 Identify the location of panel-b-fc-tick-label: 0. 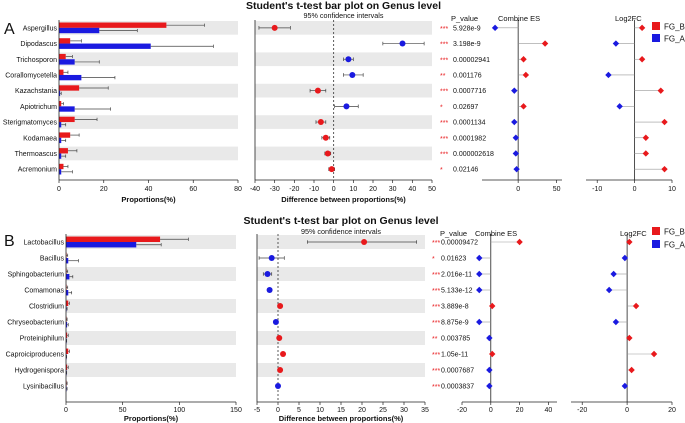
(627, 410).